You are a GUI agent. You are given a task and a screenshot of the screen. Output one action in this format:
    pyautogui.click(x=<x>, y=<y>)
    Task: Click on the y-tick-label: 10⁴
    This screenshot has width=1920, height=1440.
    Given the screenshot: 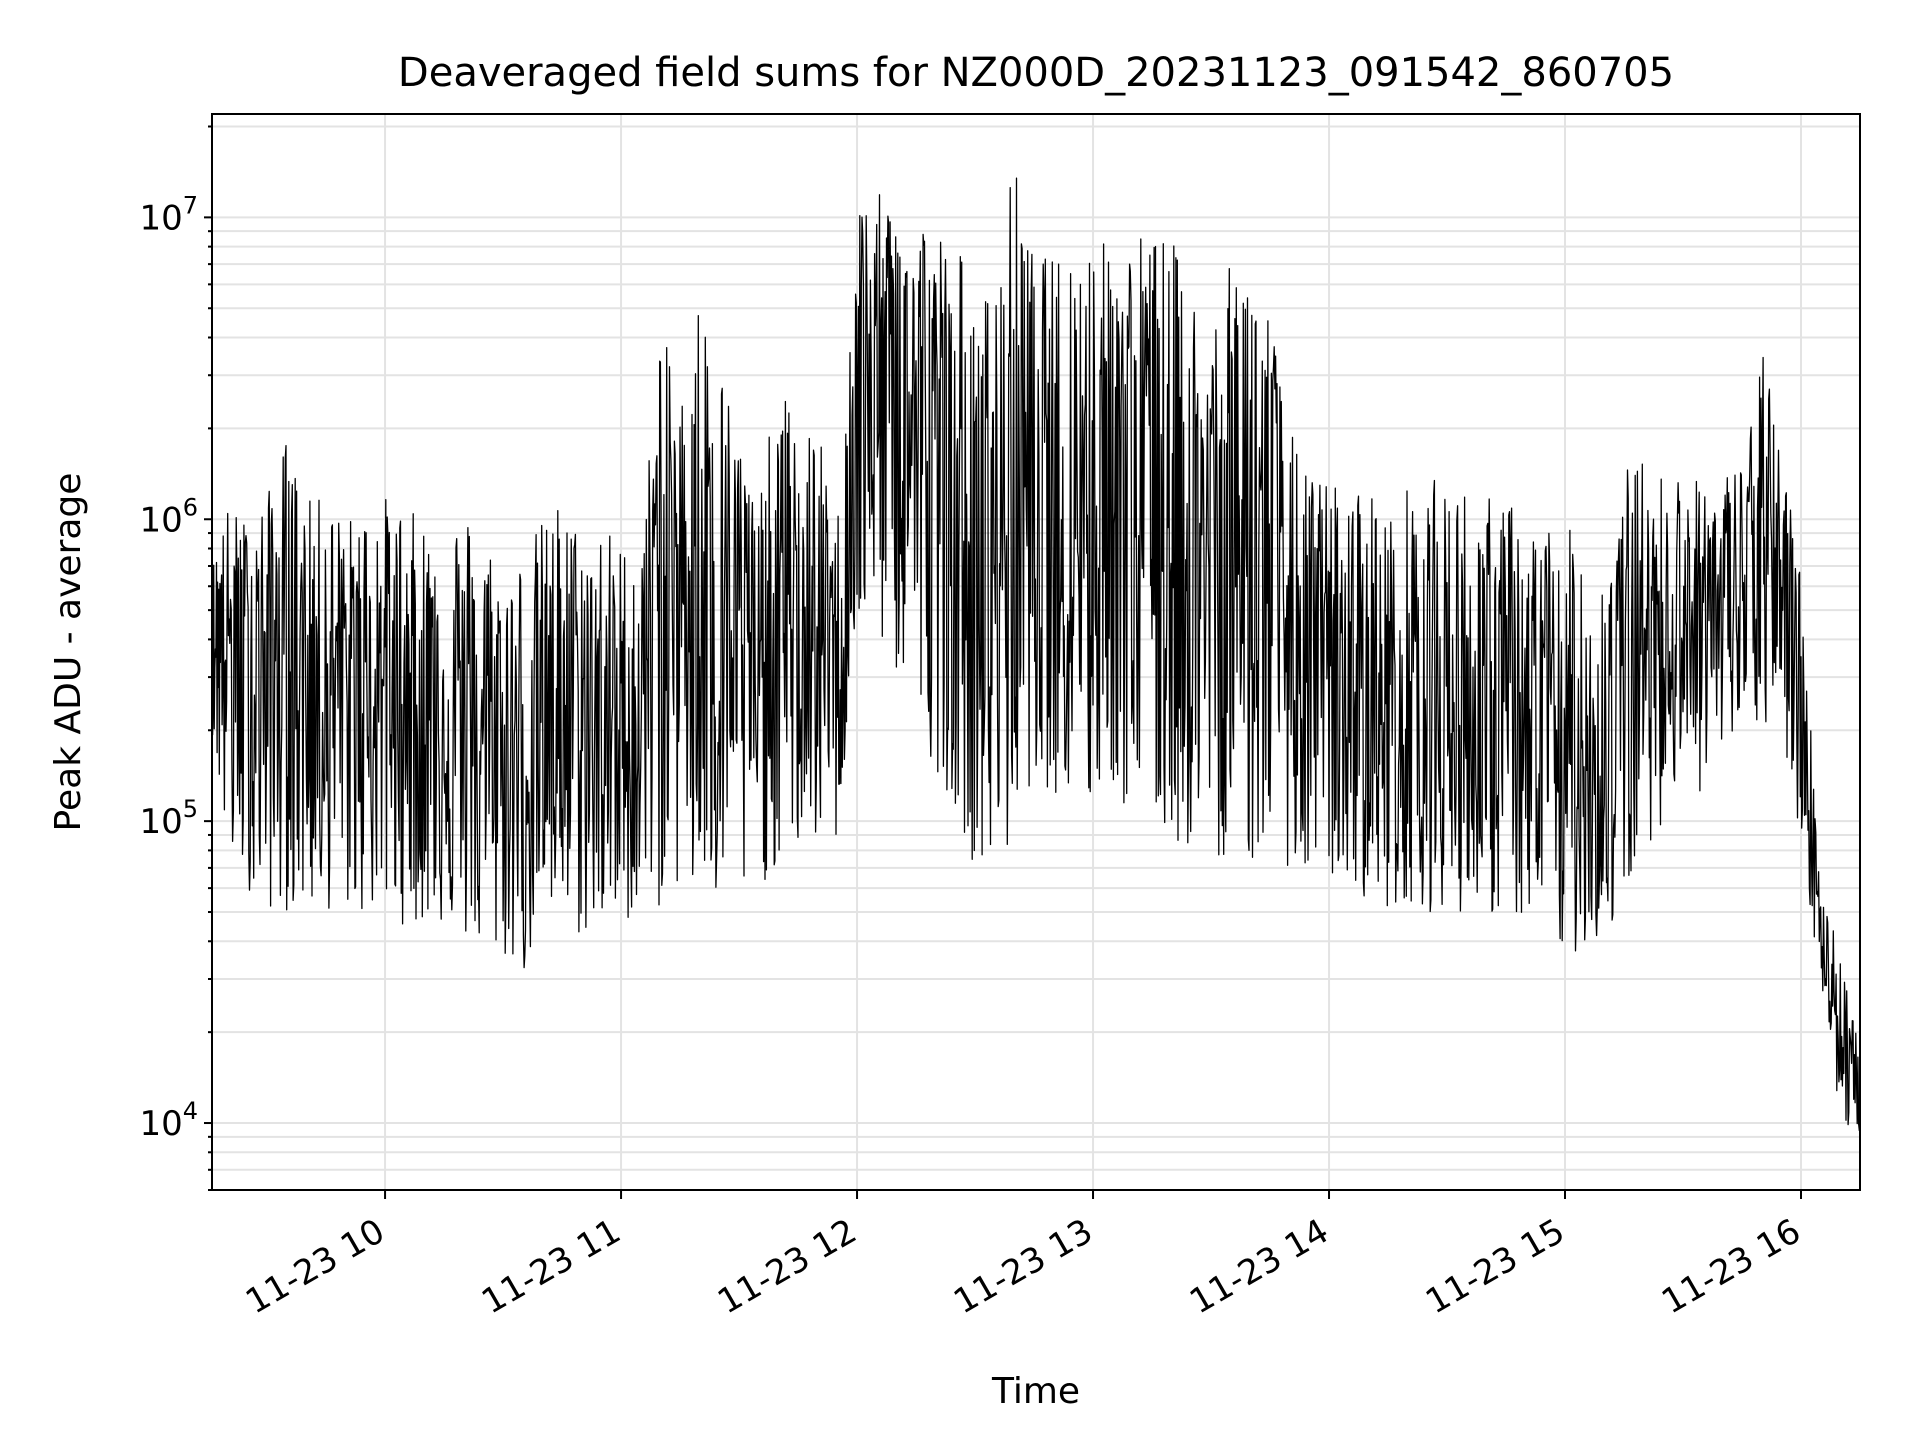 What is the action you would take?
    pyautogui.click(x=168, y=1120)
    